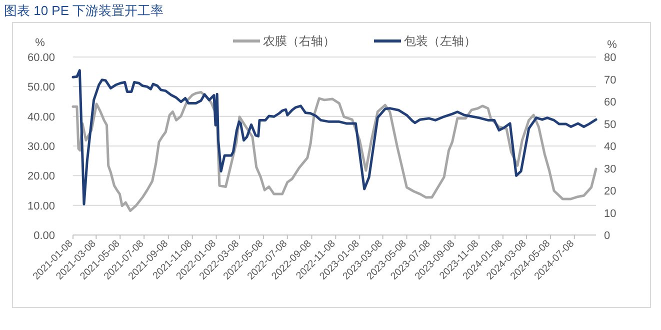  Describe the element at coordinates (40, 43) in the screenshot. I see `y-axis-title: %` at that location.